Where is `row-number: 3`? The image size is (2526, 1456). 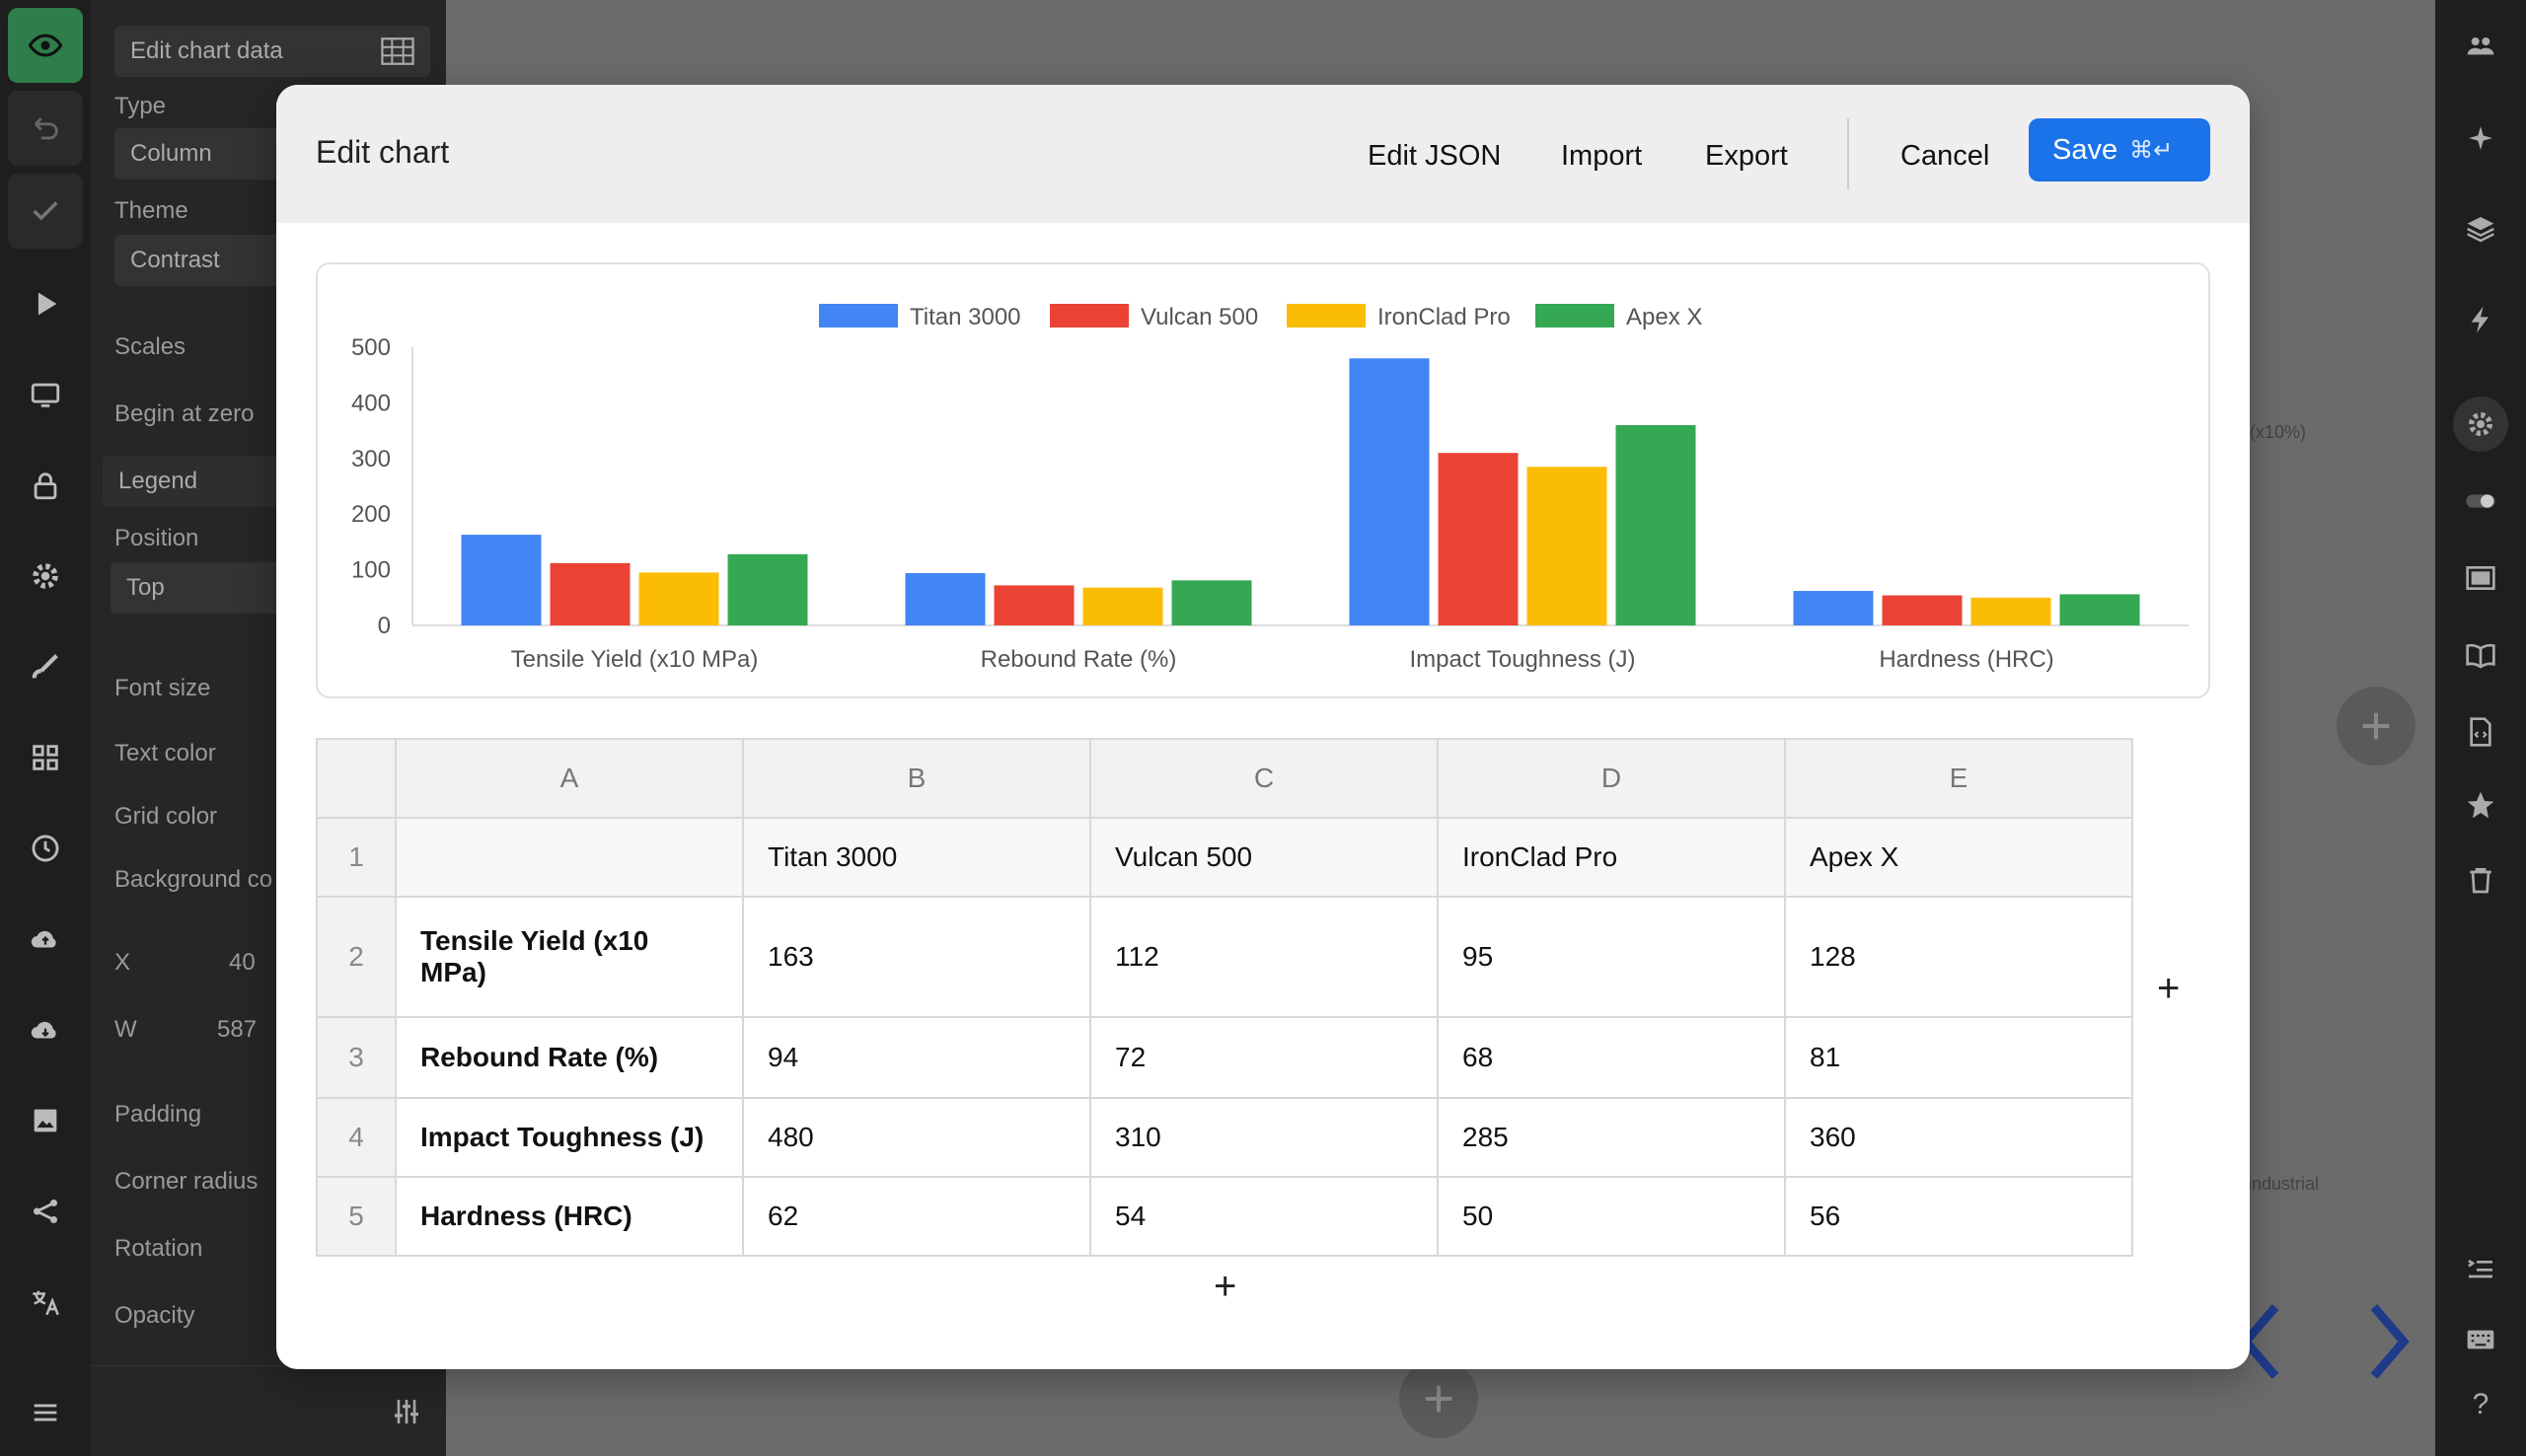
row-number: 3 is located at coordinates (356, 1057).